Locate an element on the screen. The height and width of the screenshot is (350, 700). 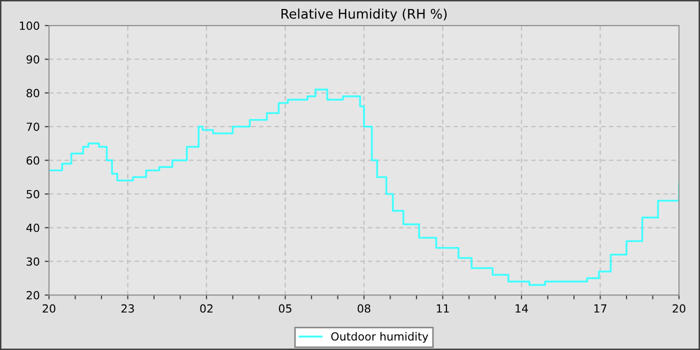
x-tick-label: 23 is located at coordinates (127, 308).